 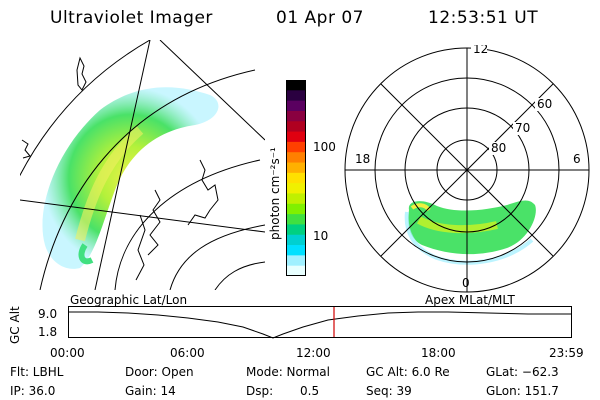 I want to click on date-label: 01 Apr 07, so click(x=320, y=18).